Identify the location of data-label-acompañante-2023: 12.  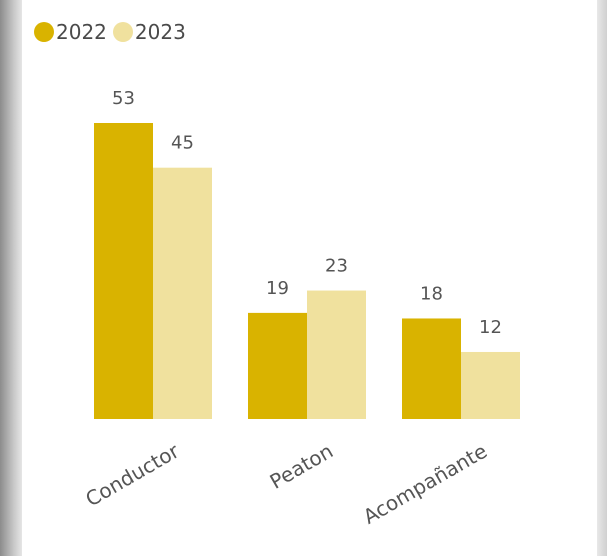
(490, 327).